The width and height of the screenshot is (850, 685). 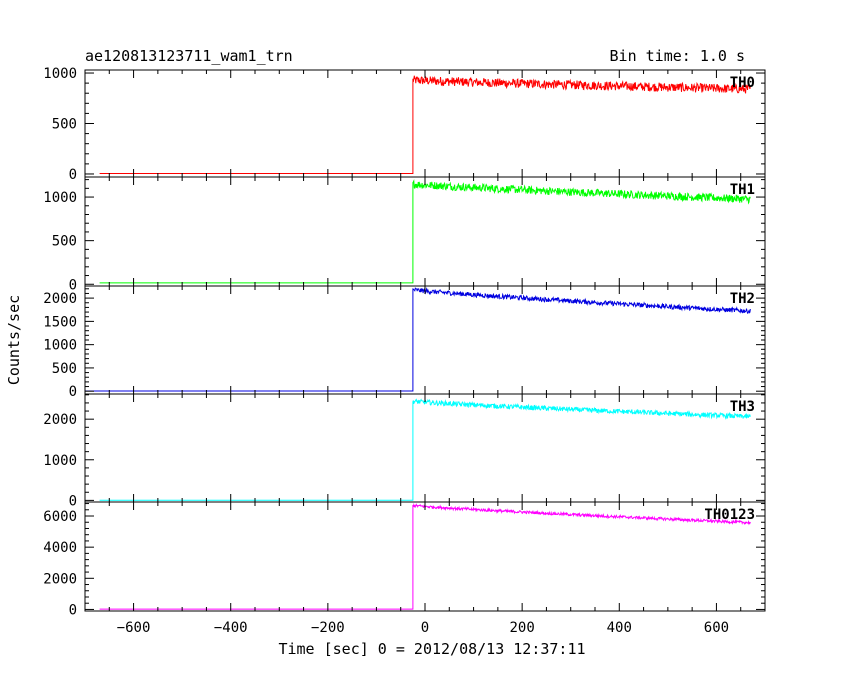 I want to click on panel-th3: 0 1000 2000 TH3, so click(x=404, y=451).